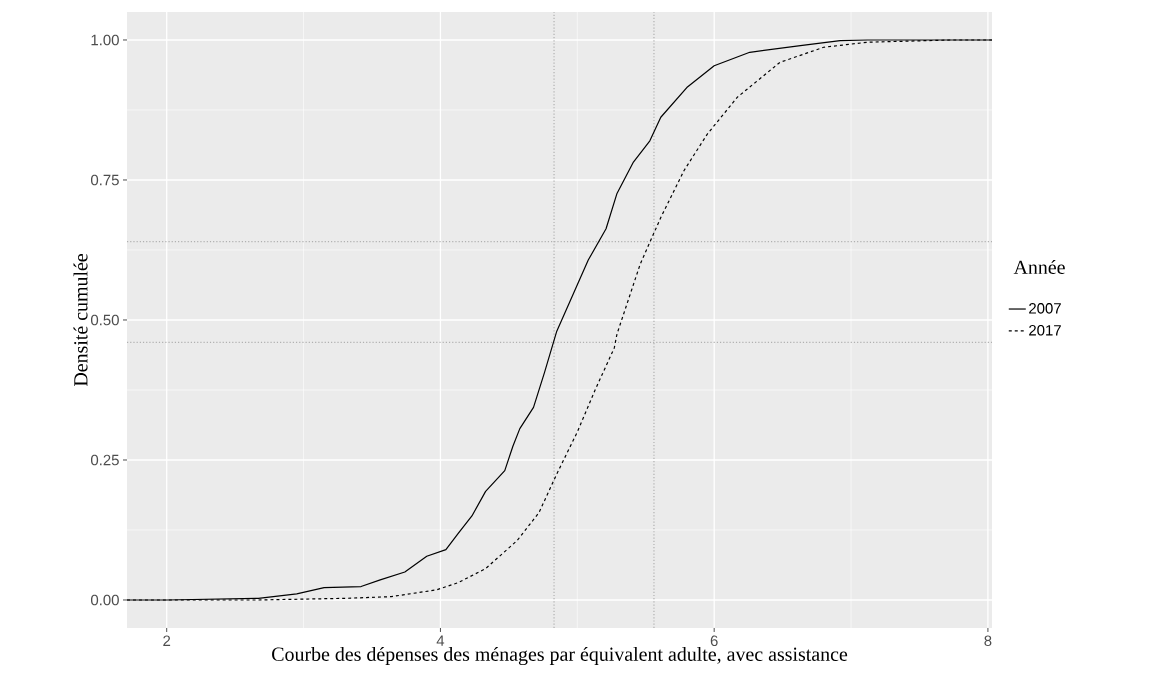 The image size is (1155, 697). I want to click on y-tick-label: 0.00, so click(104, 600).